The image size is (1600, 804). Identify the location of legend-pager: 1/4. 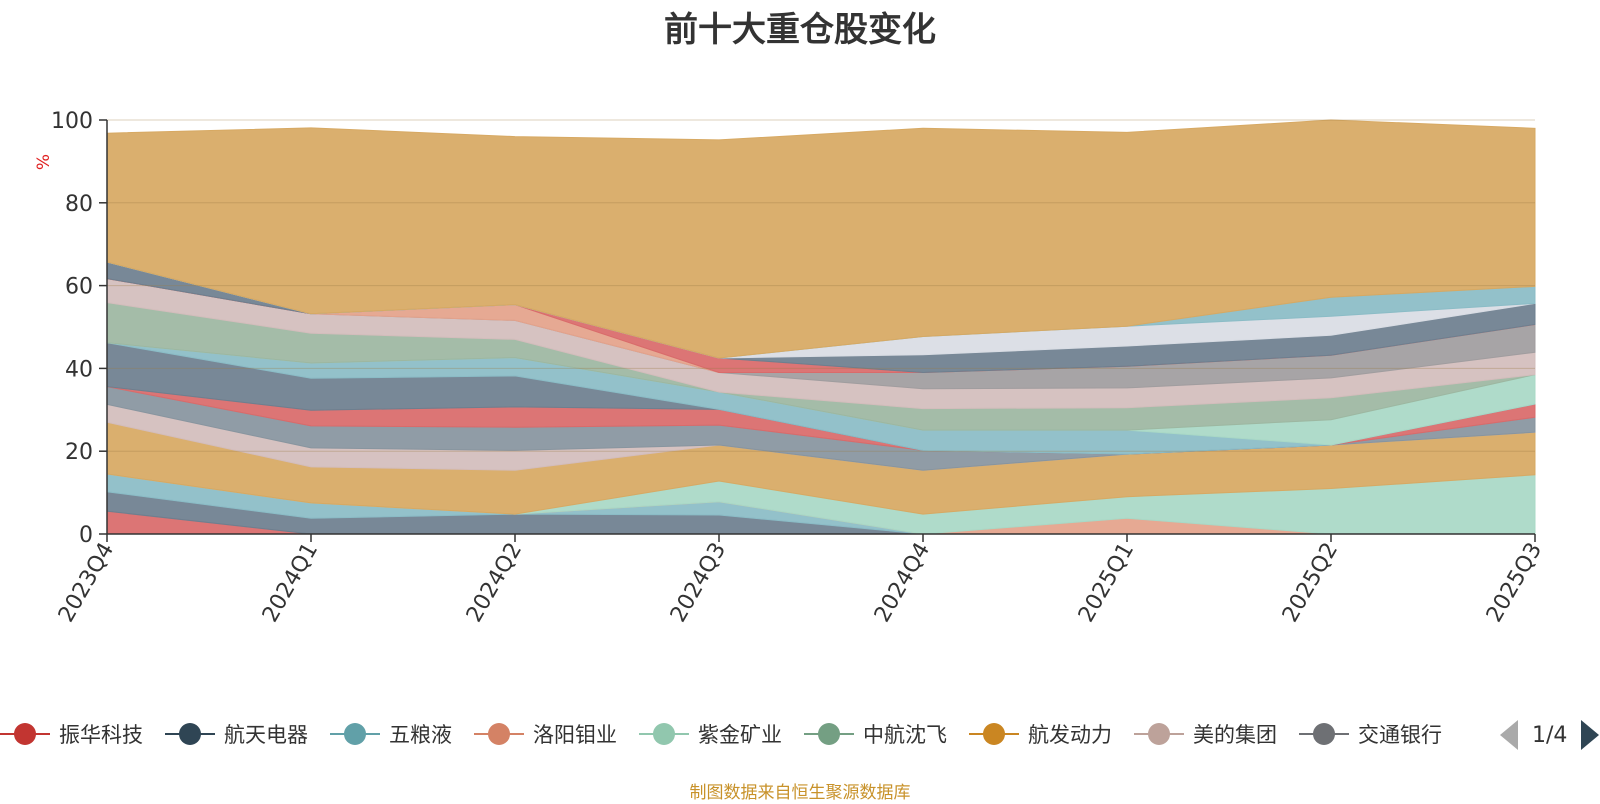
(1550, 735).